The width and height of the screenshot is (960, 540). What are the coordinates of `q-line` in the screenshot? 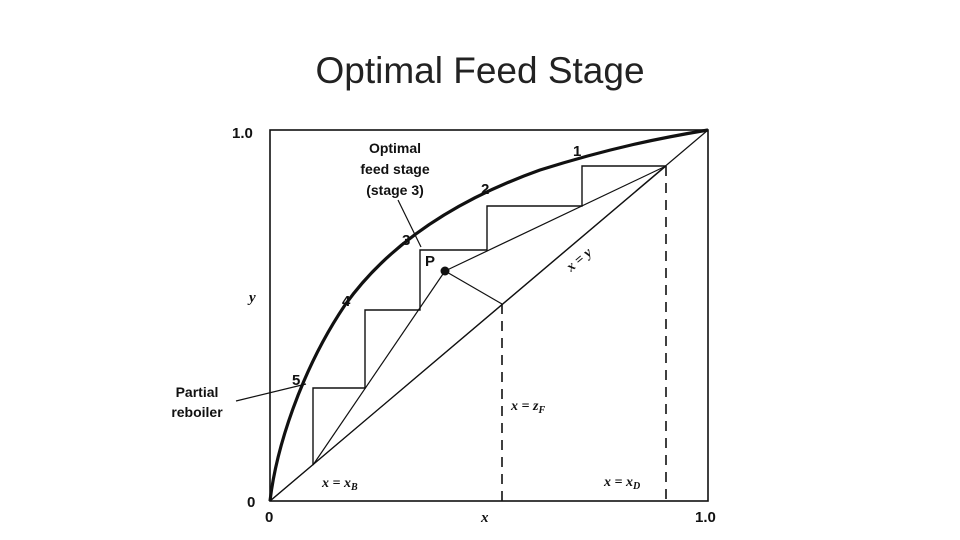 It's located at (473, 287).